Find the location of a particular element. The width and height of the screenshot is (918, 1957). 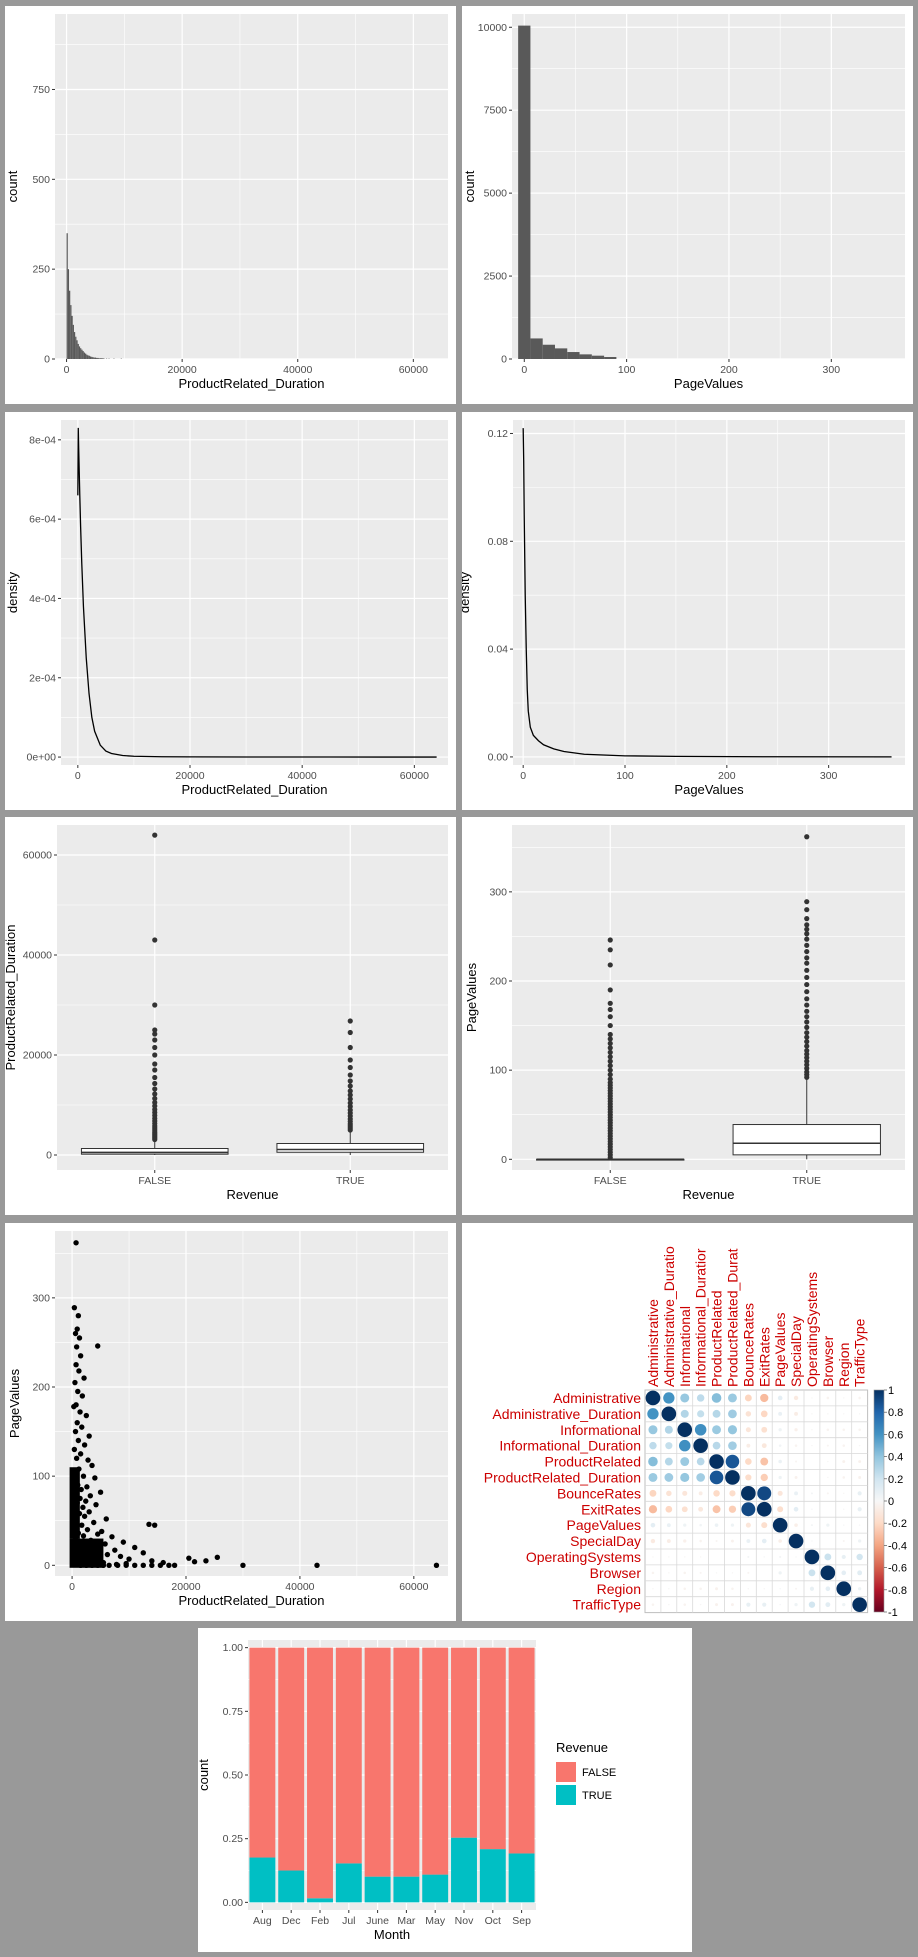

y-axis-title: density is located at coordinates (12, 592).